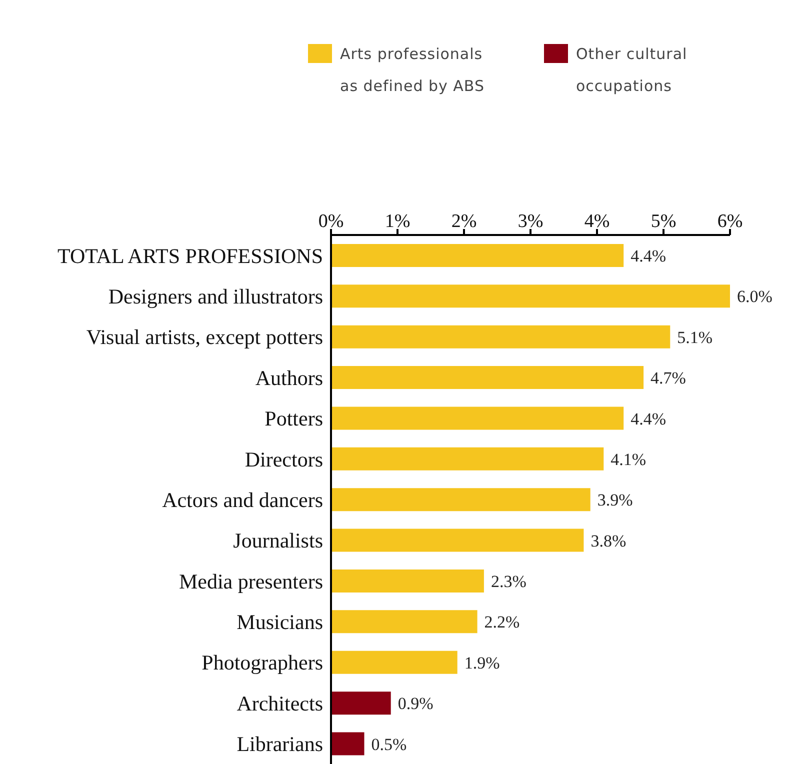  What do you see at coordinates (242, 500) in the screenshot?
I see `y-tick-label: Actors and dancers` at bounding box center [242, 500].